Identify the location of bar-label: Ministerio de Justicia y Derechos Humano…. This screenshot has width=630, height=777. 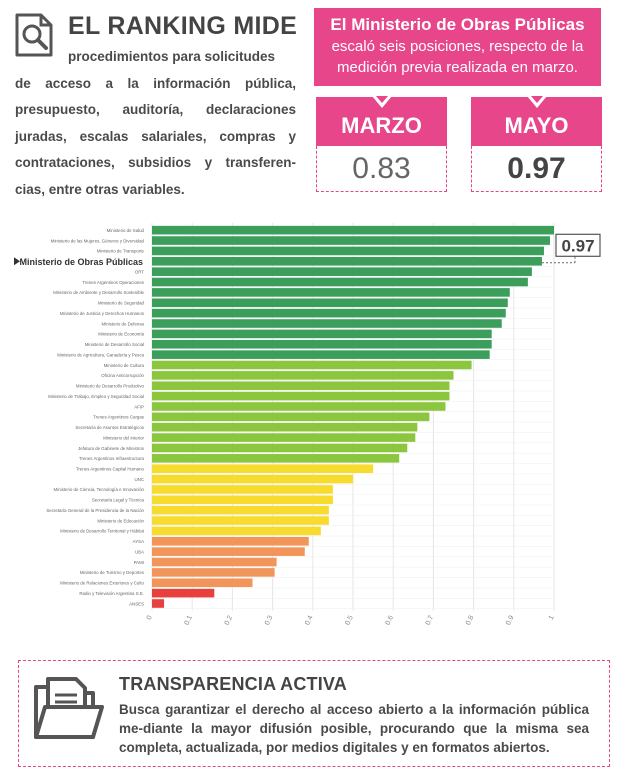
(102, 313).